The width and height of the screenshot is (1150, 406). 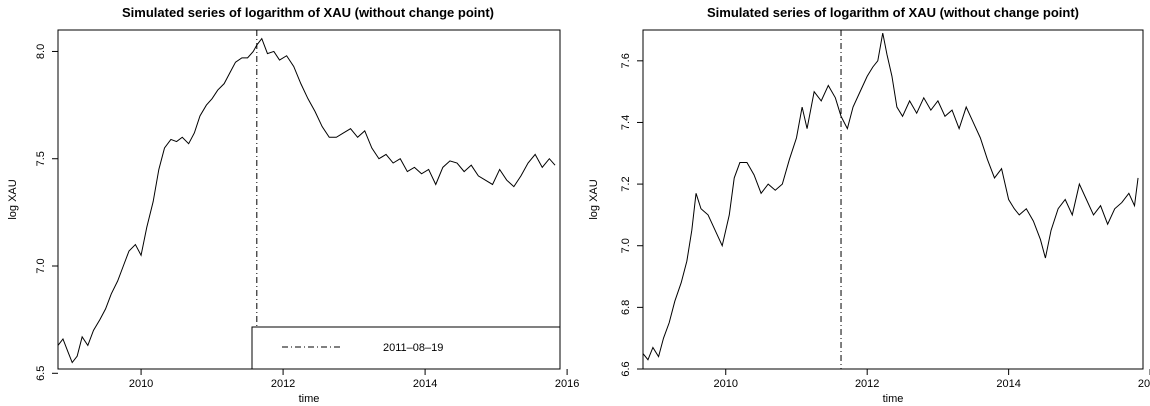 I want to click on legend-box, so click(x=406, y=348).